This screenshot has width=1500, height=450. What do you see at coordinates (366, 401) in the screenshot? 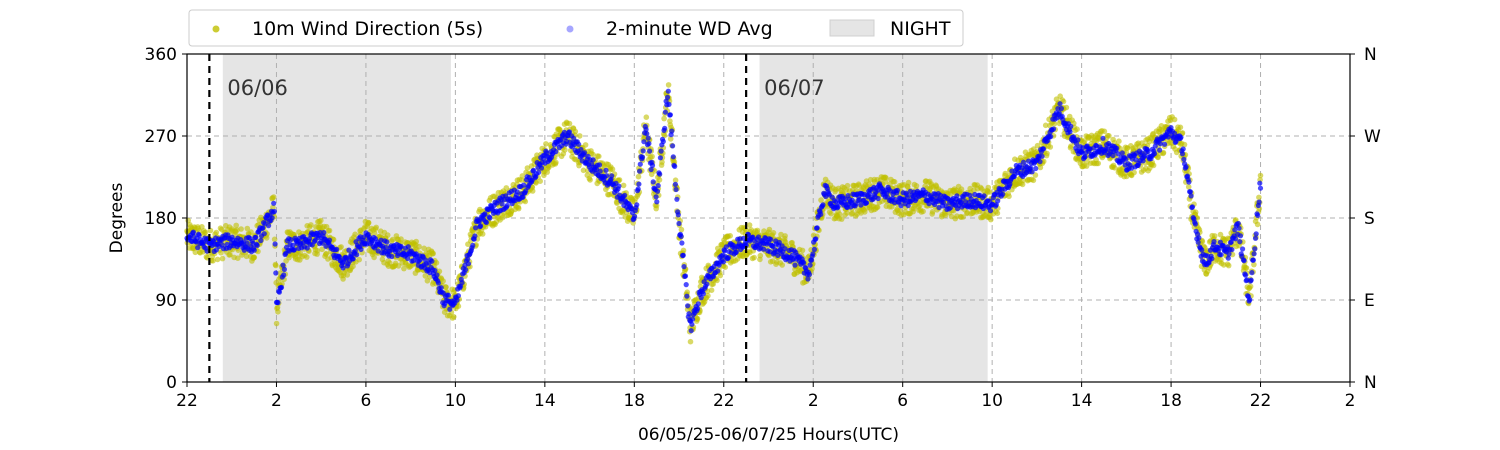
I see `x-tick-label: 6` at bounding box center [366, 401].